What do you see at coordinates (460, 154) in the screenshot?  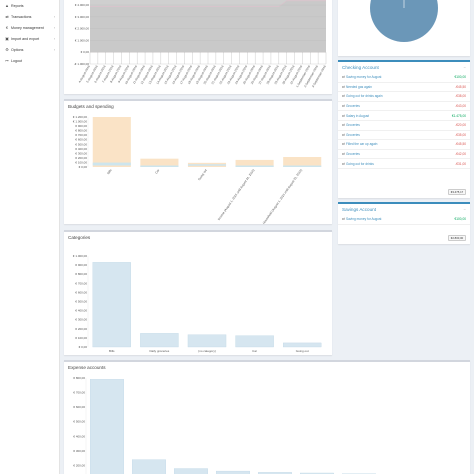 I see `transaction-amount: -€42,00` at bounding box center [460, 154].